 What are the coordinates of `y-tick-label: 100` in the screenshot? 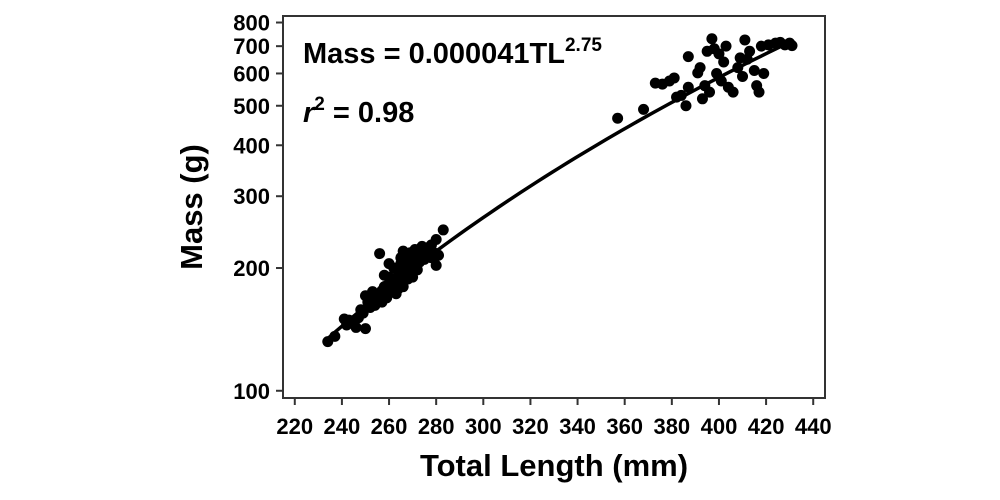 It's located at (251, 391).